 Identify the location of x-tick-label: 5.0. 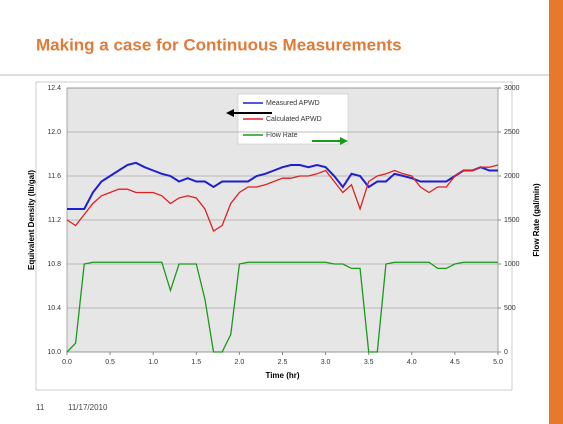
(498, 362).